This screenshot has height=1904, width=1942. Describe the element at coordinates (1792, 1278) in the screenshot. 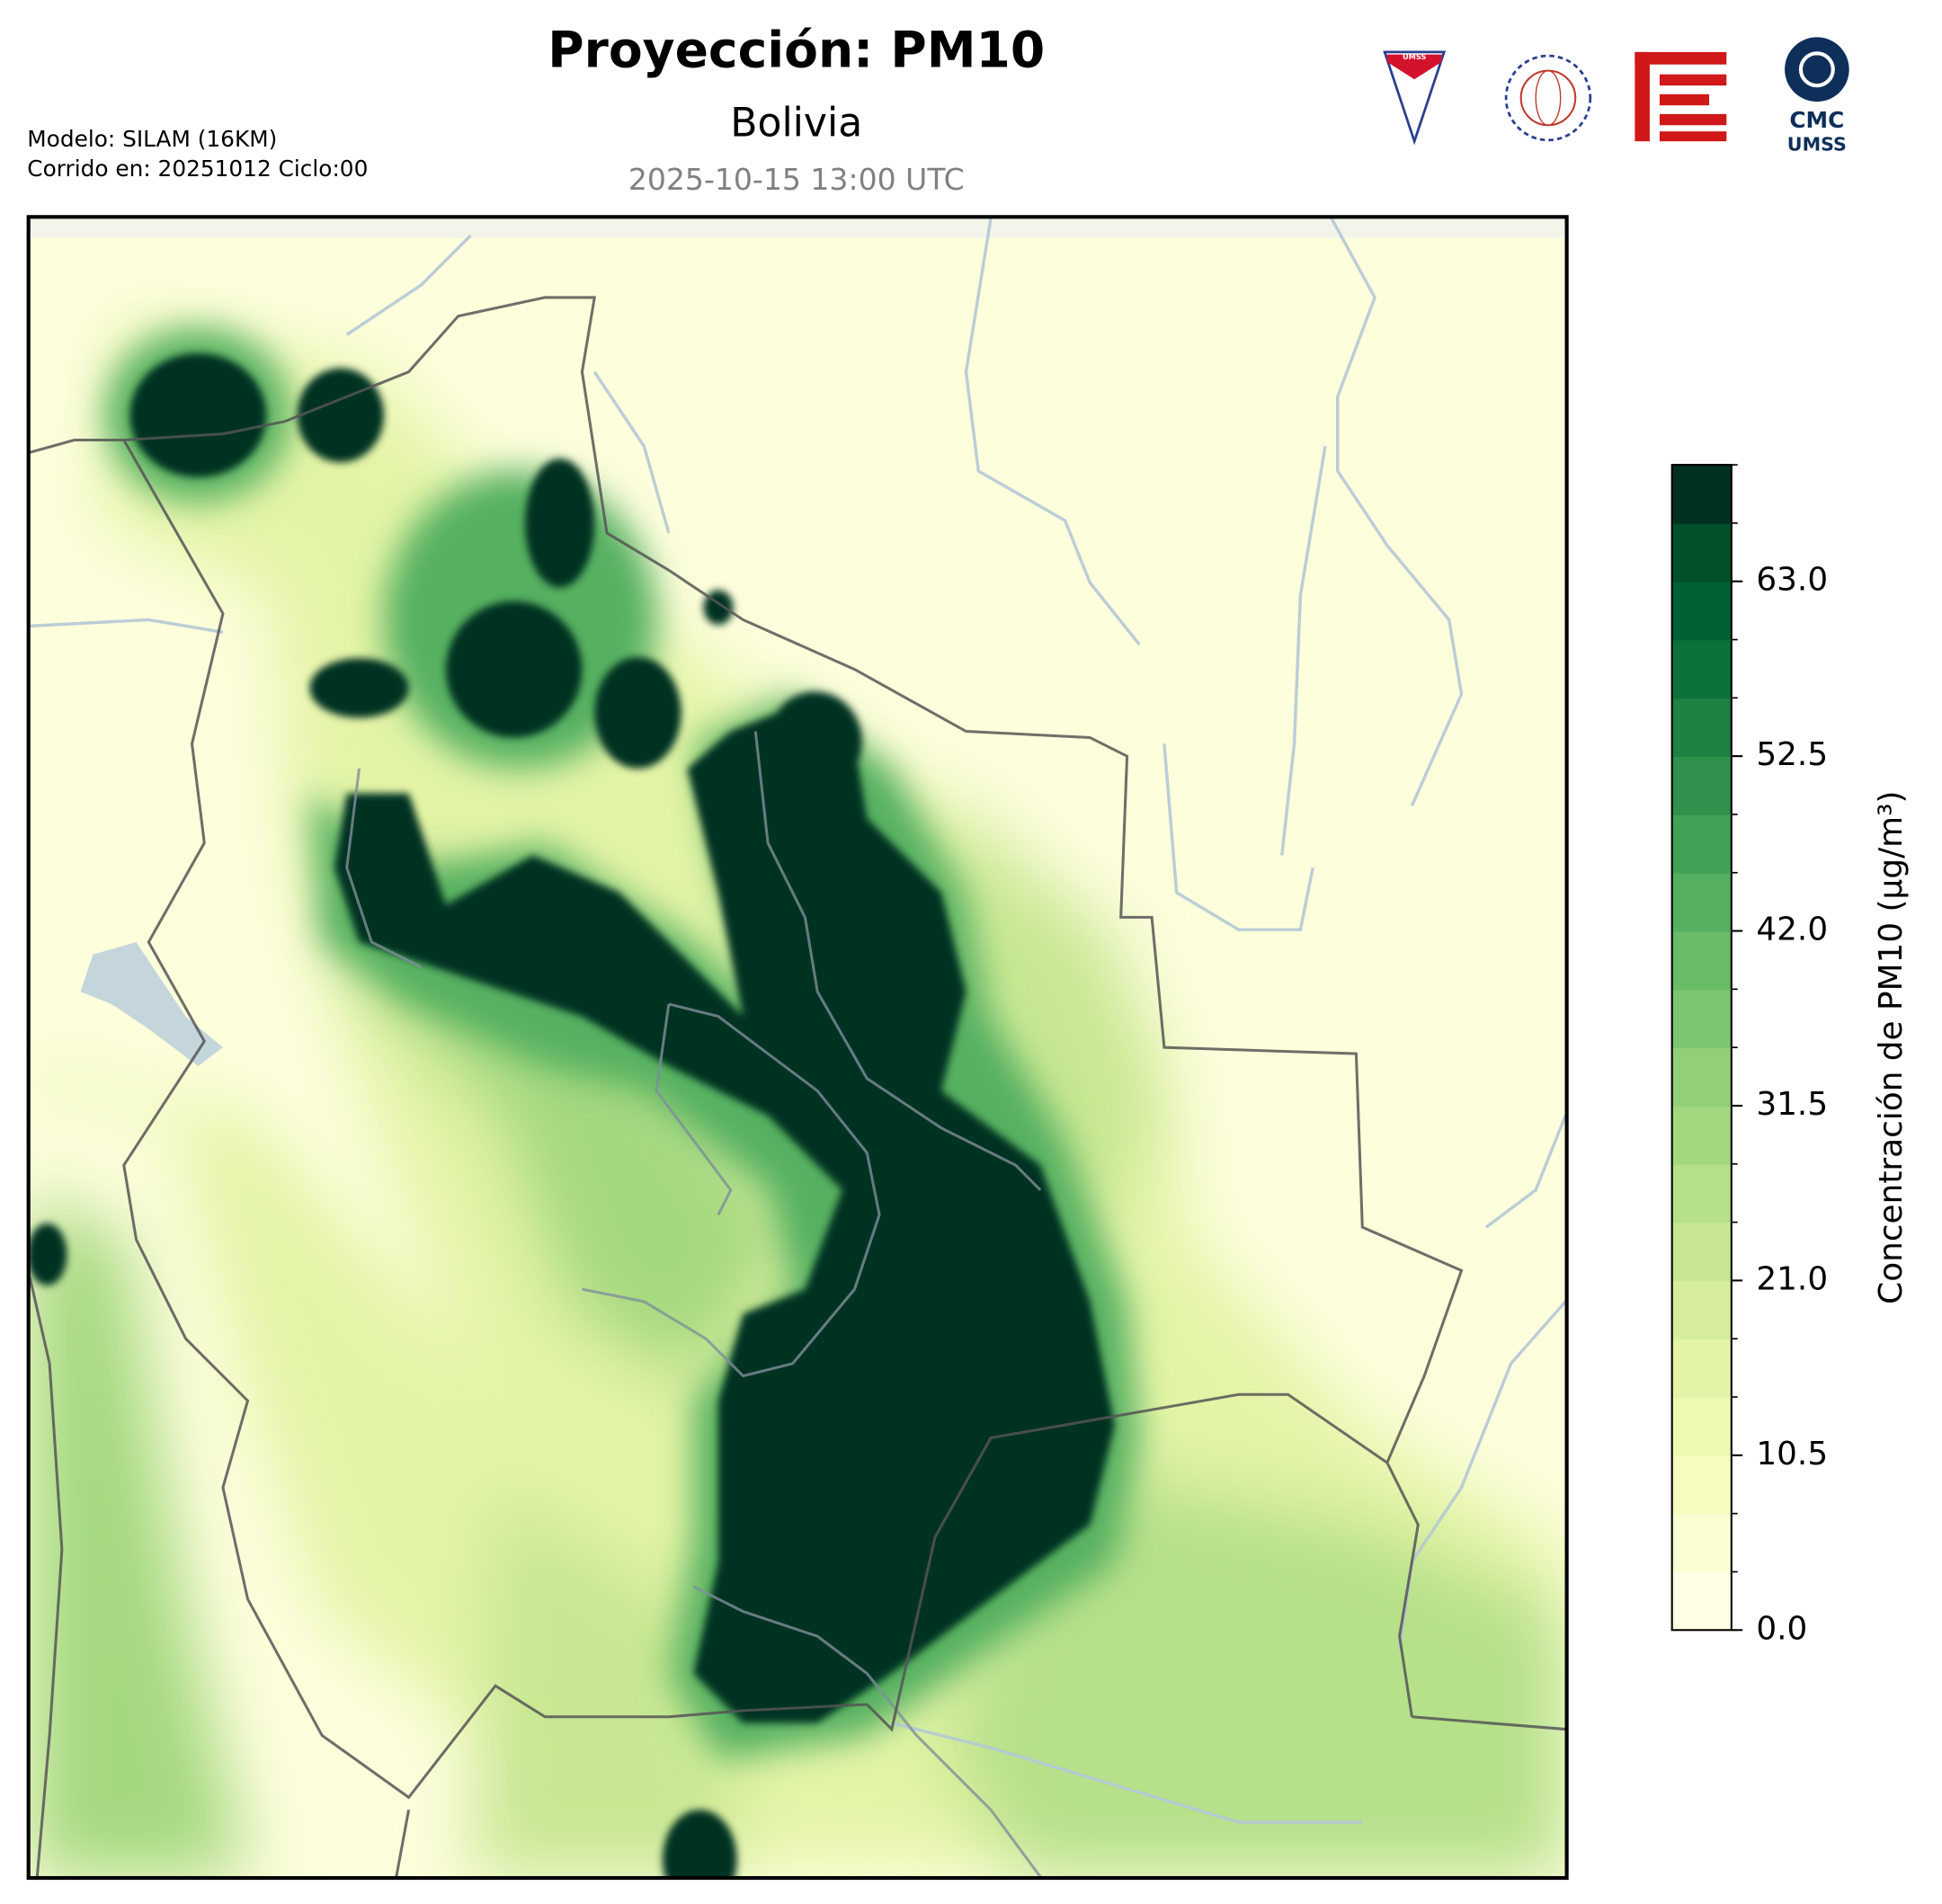

I see `colorbar-tick-label: 21.0` at that location.